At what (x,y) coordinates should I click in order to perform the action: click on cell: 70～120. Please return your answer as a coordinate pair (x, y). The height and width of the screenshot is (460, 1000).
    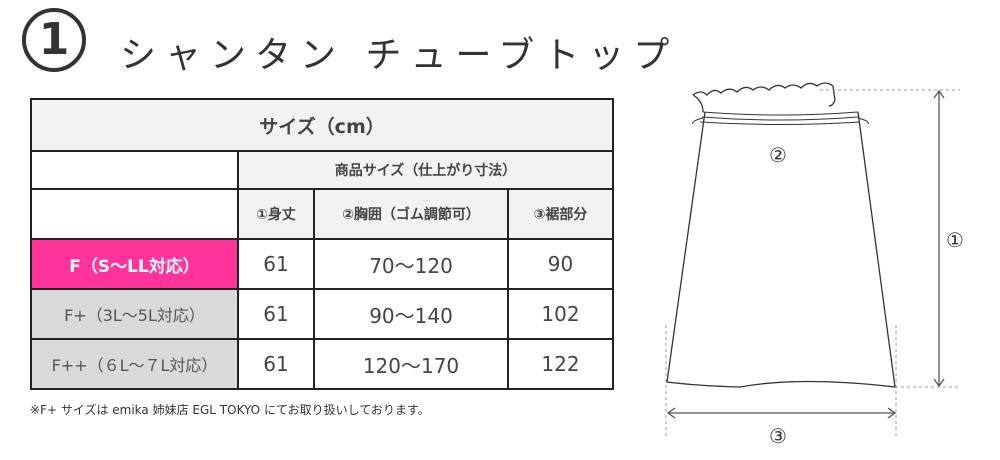
    Looking at the image, I should click on (411, 264).